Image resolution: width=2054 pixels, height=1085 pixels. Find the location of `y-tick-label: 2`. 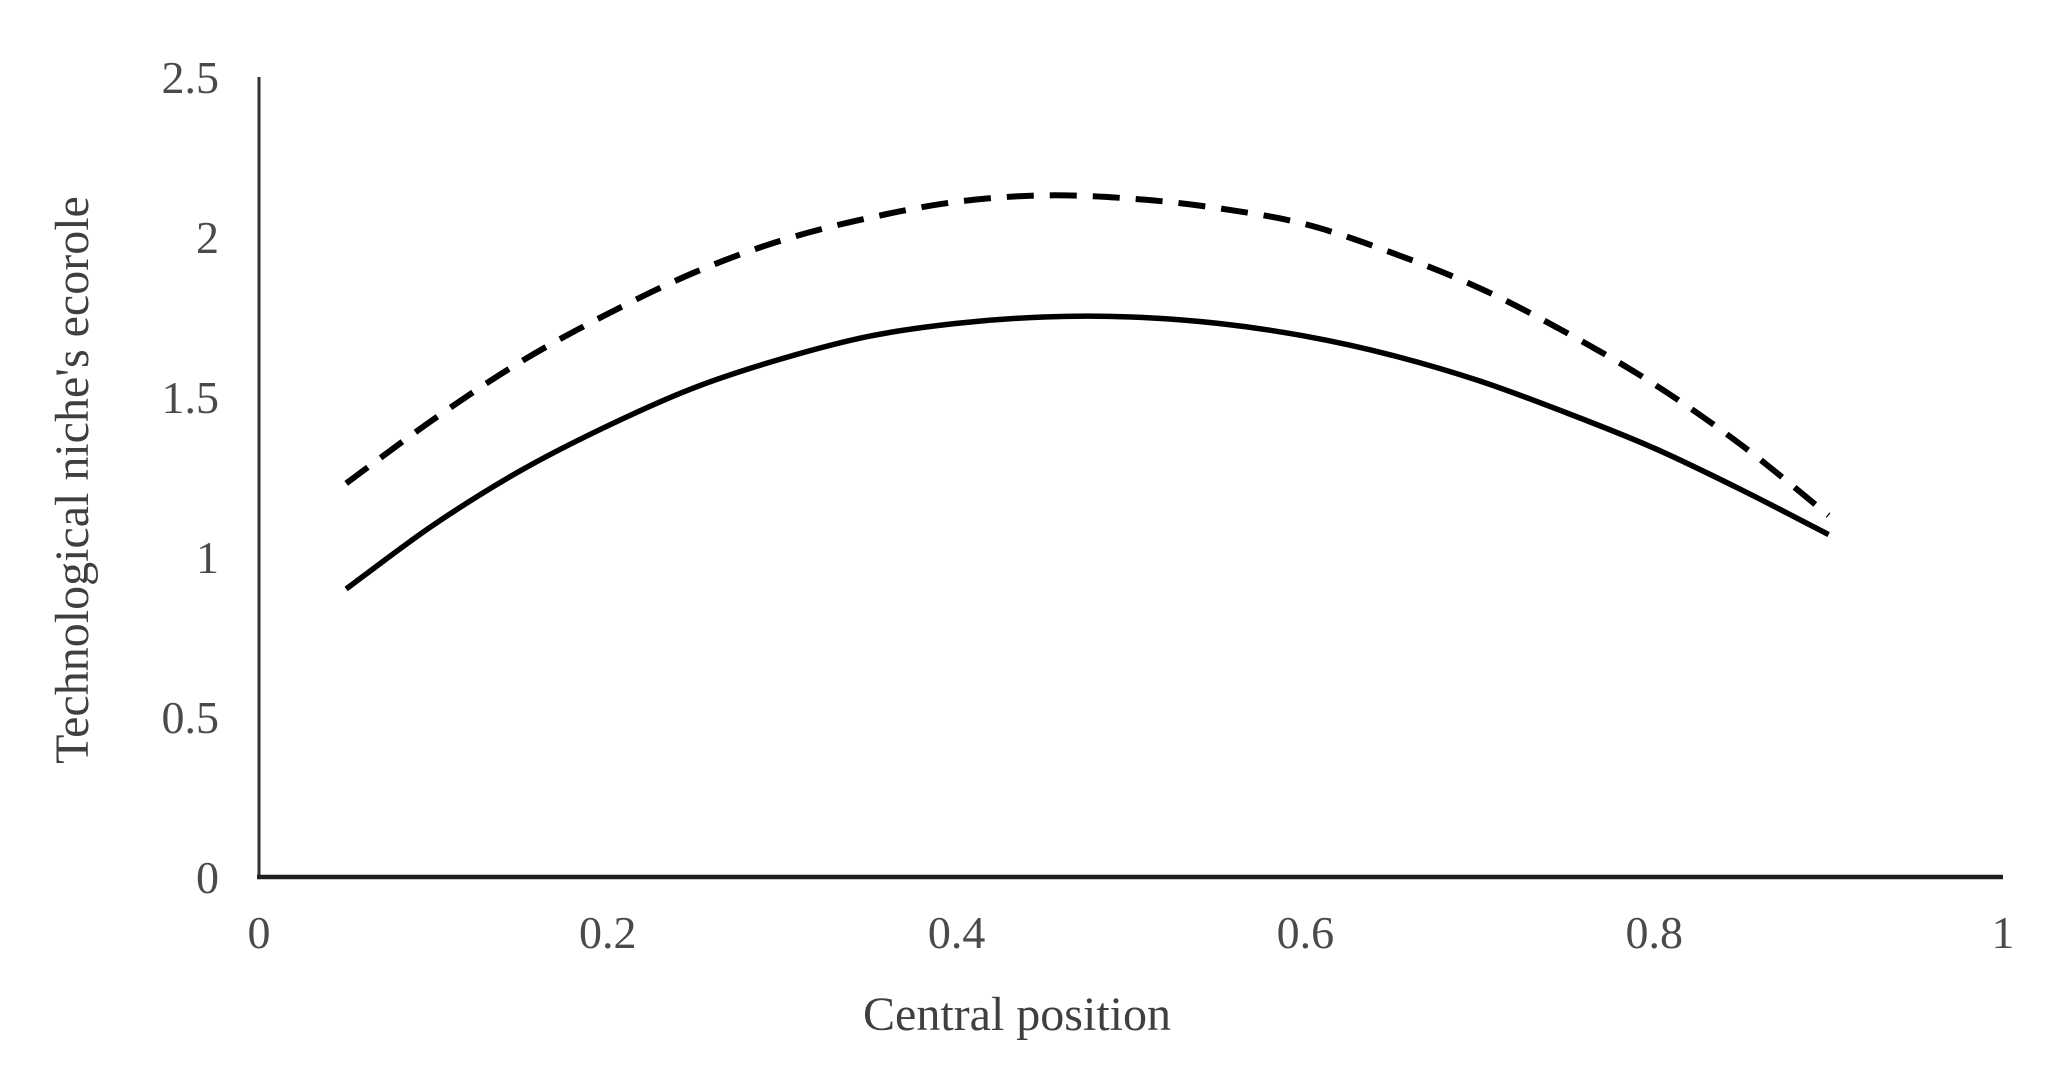

y-tick-label: 2 is located at coordinates (207, 237).